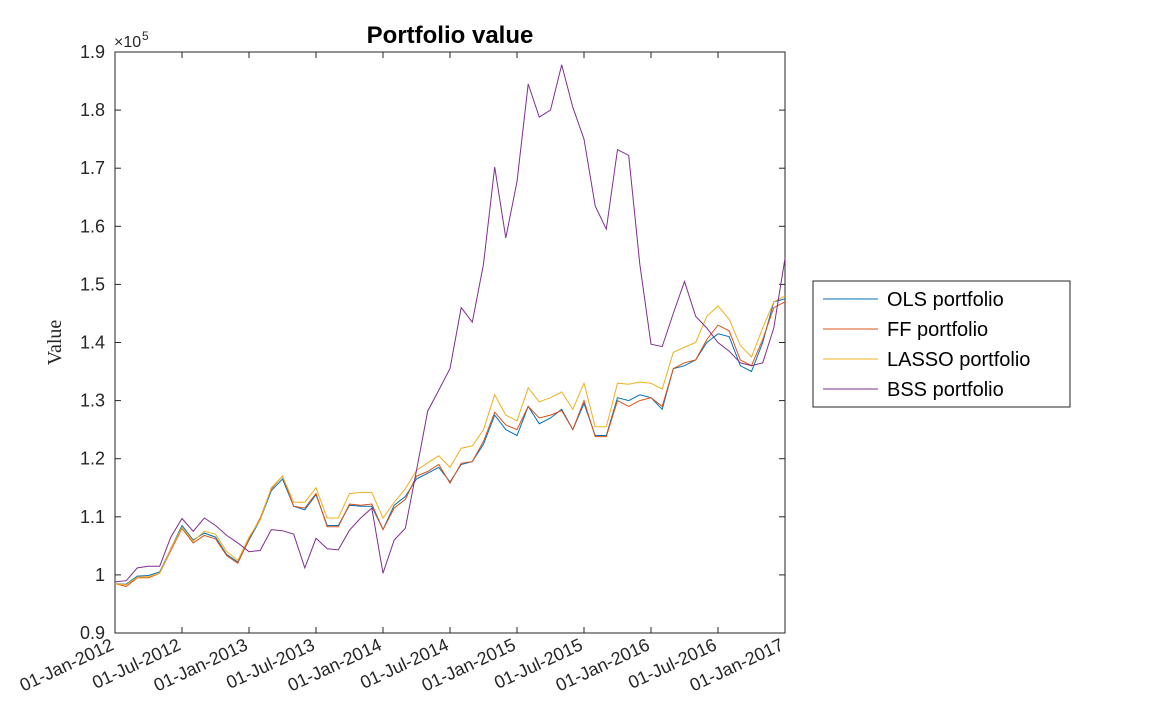  I want to click on y-tick-label: 1, so click(100, 575).